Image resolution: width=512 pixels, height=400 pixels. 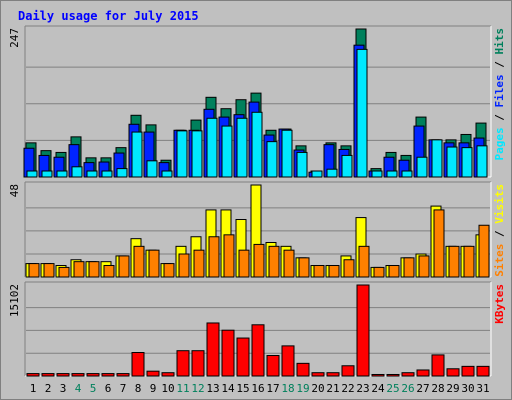 What do you see at coordinates (33, 388) in the screenshot?
I see `x-tick-label-day-1: 1` at bounding box center [33, 388].